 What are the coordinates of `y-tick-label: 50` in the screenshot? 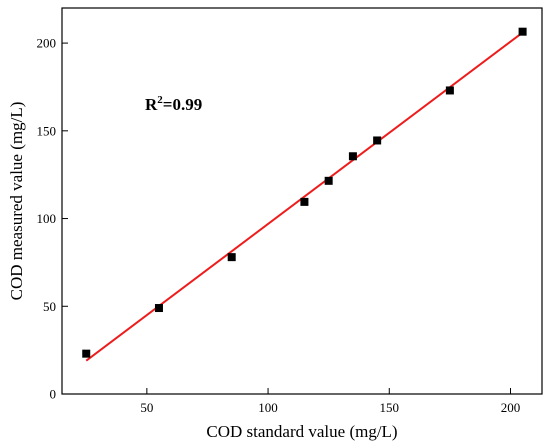 It's located at (49, 306).